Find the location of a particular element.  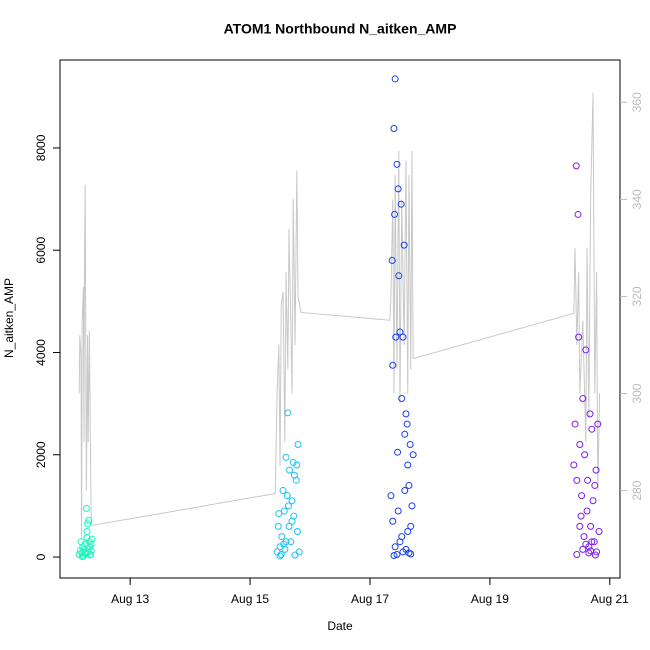

x-tick-label: Aug 21 is located at coordinates (610, 599).